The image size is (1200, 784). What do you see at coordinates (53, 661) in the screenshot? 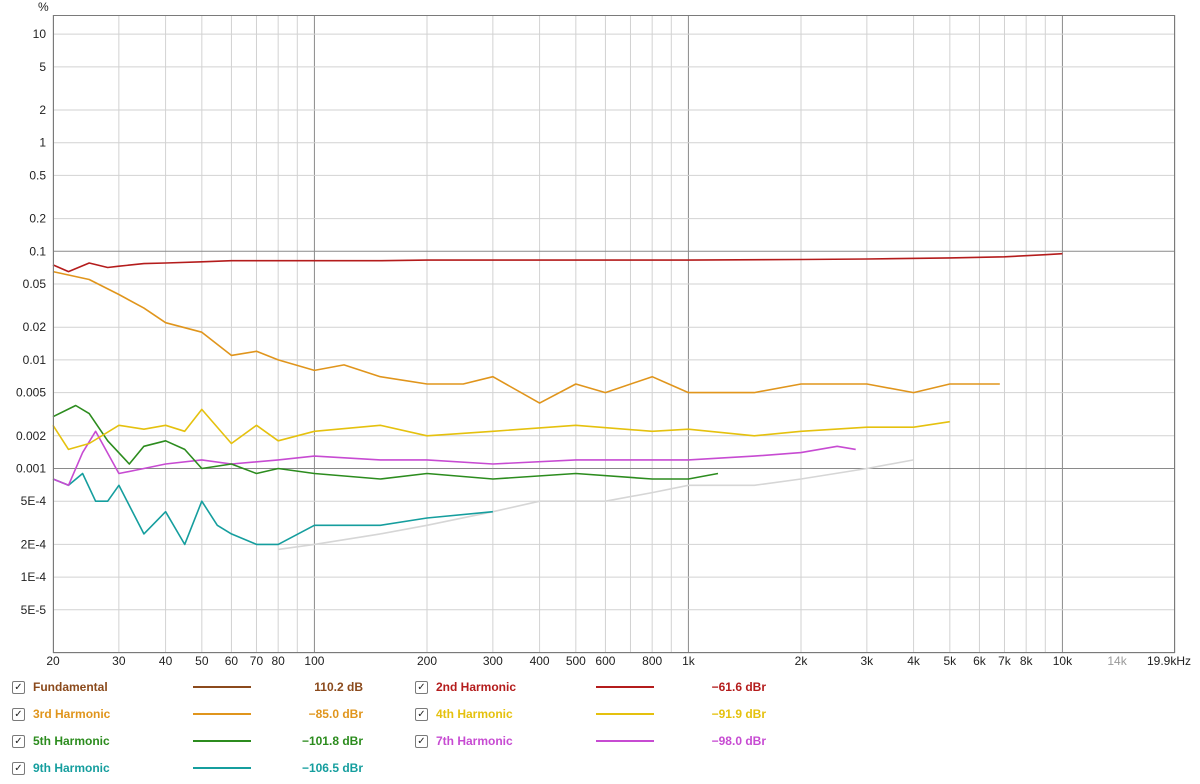
I see `x-tick-label: 20` at bounding box center [53, 661].